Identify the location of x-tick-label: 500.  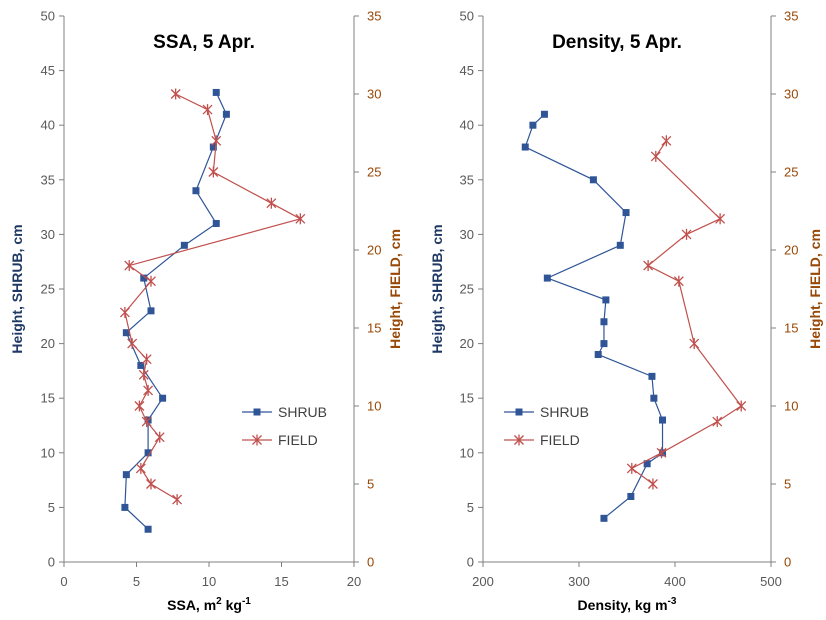
(771, 581).